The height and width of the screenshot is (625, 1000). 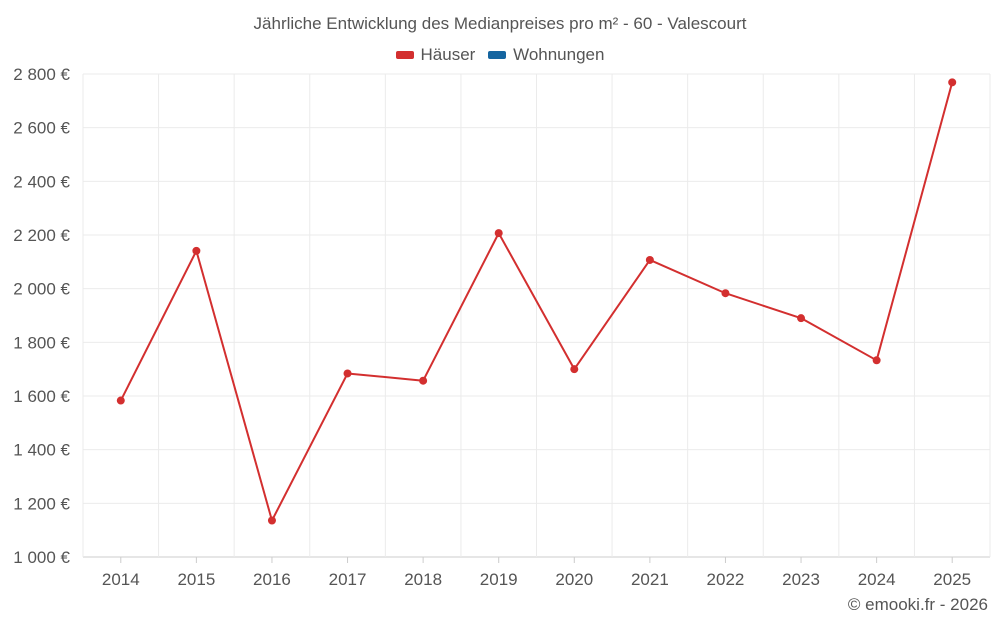 What do you see at coordinates (650, 579) in the screenshot?
I see `x-tick-label: 2021` at bounding box center [650, 579].